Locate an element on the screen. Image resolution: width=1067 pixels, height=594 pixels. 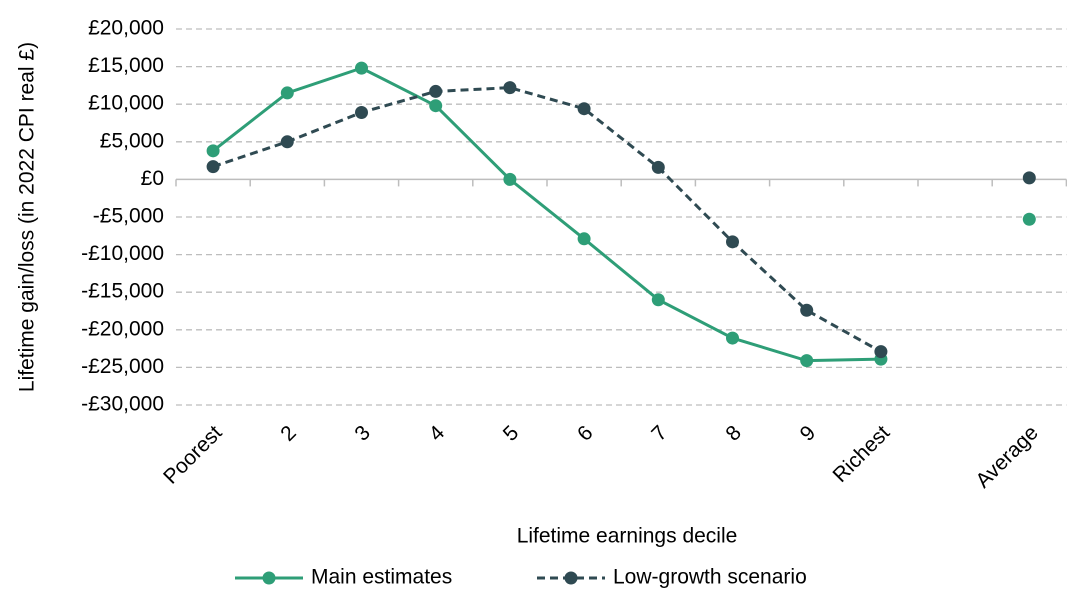
x-tick-label: 8 is located at coordinates (733, 433).